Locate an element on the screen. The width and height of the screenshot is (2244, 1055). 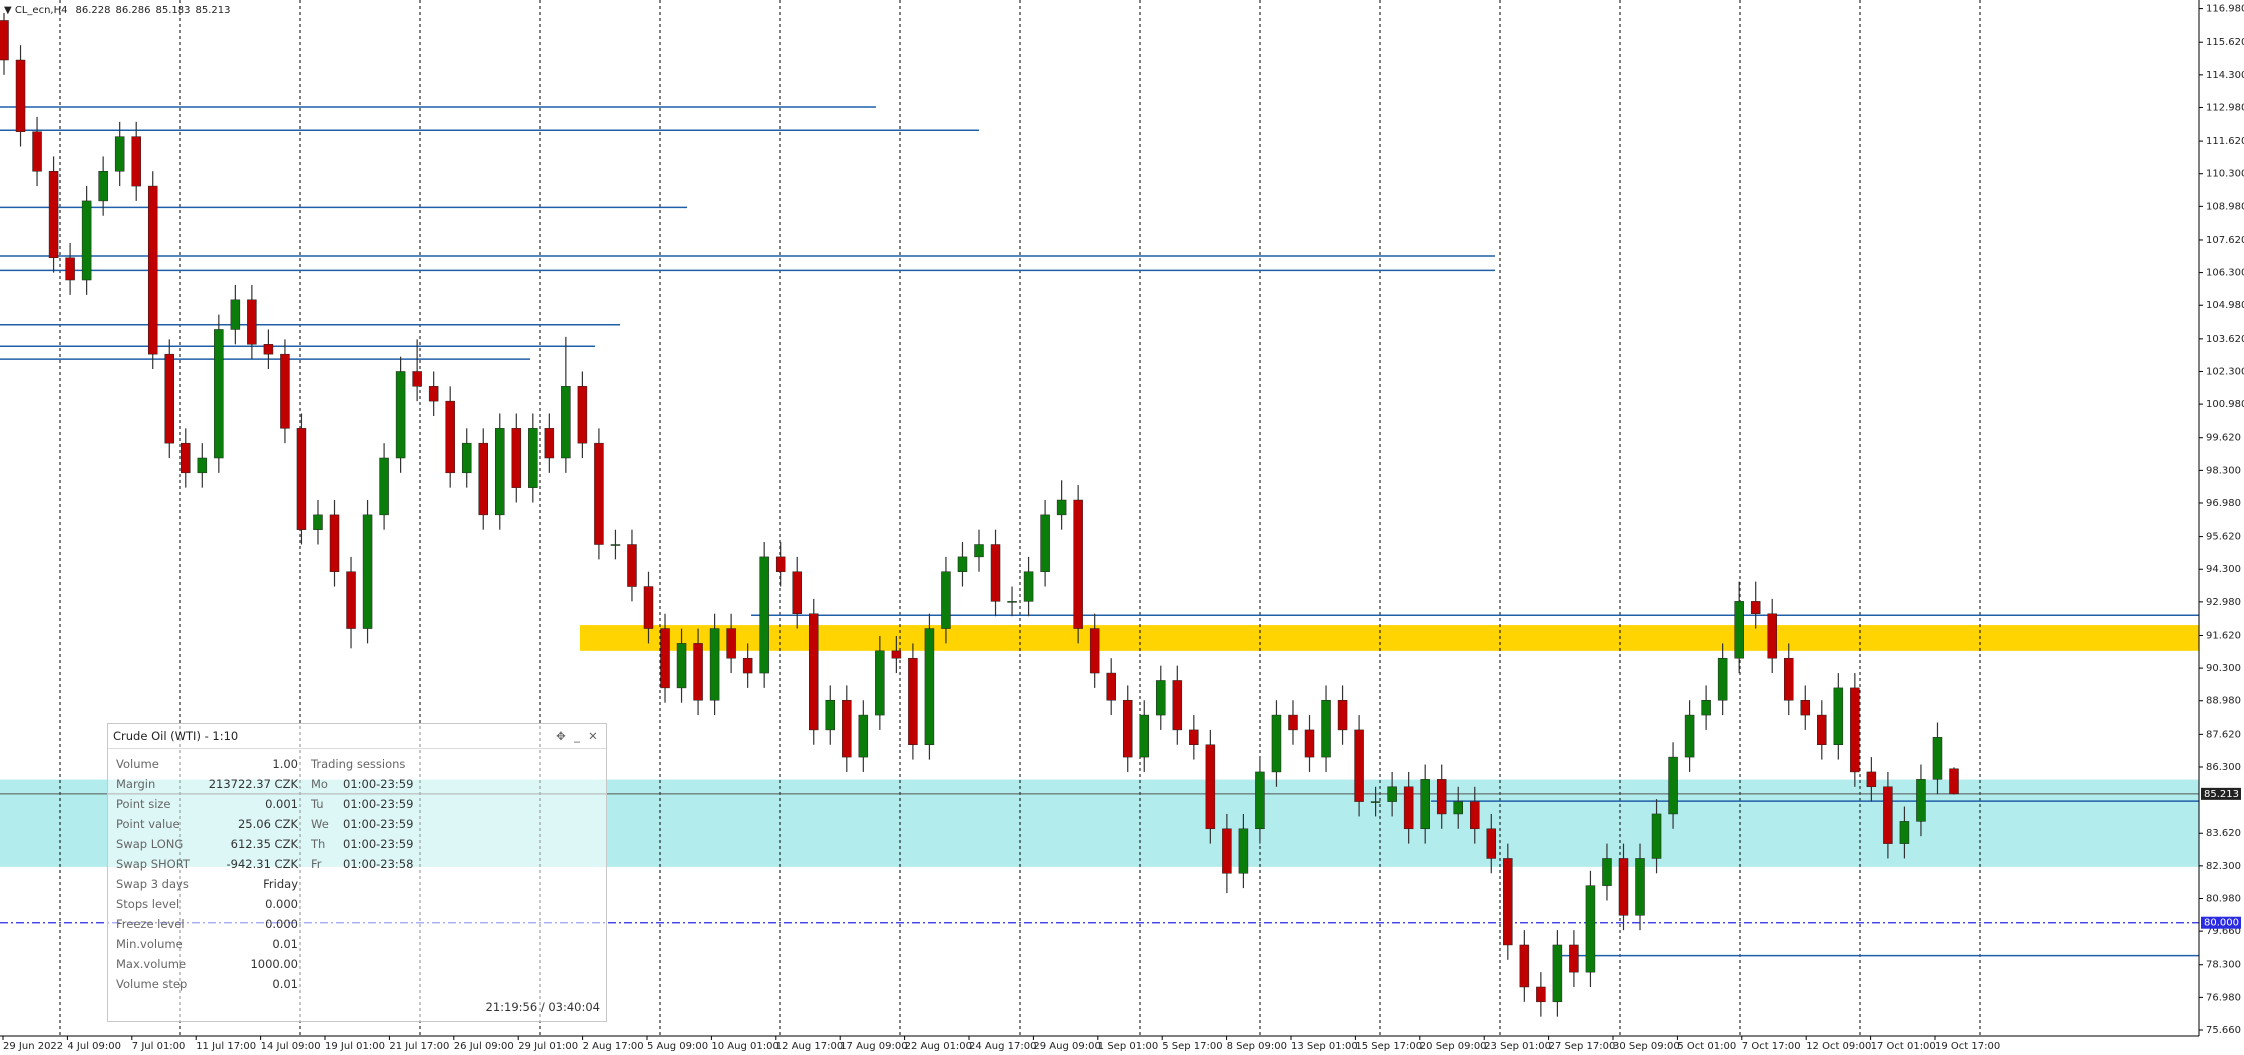
x-tick-label: 19 Jul 01:00 is located at coordinates (355, 1046).